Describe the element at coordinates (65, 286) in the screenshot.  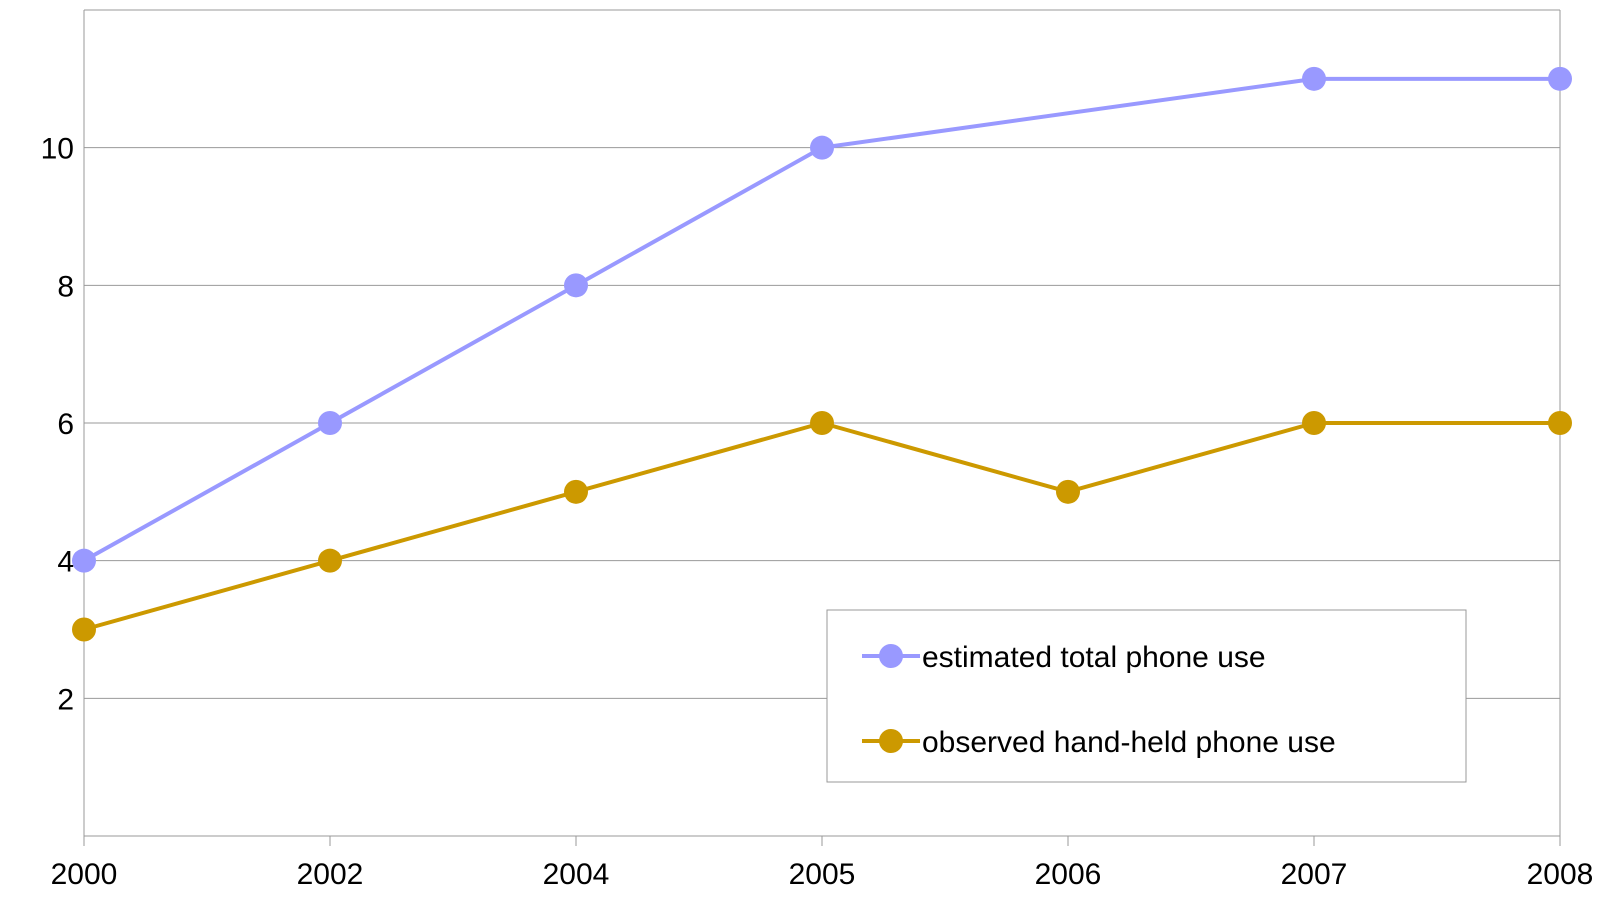
I see `y-tick-label: 8` at that location.